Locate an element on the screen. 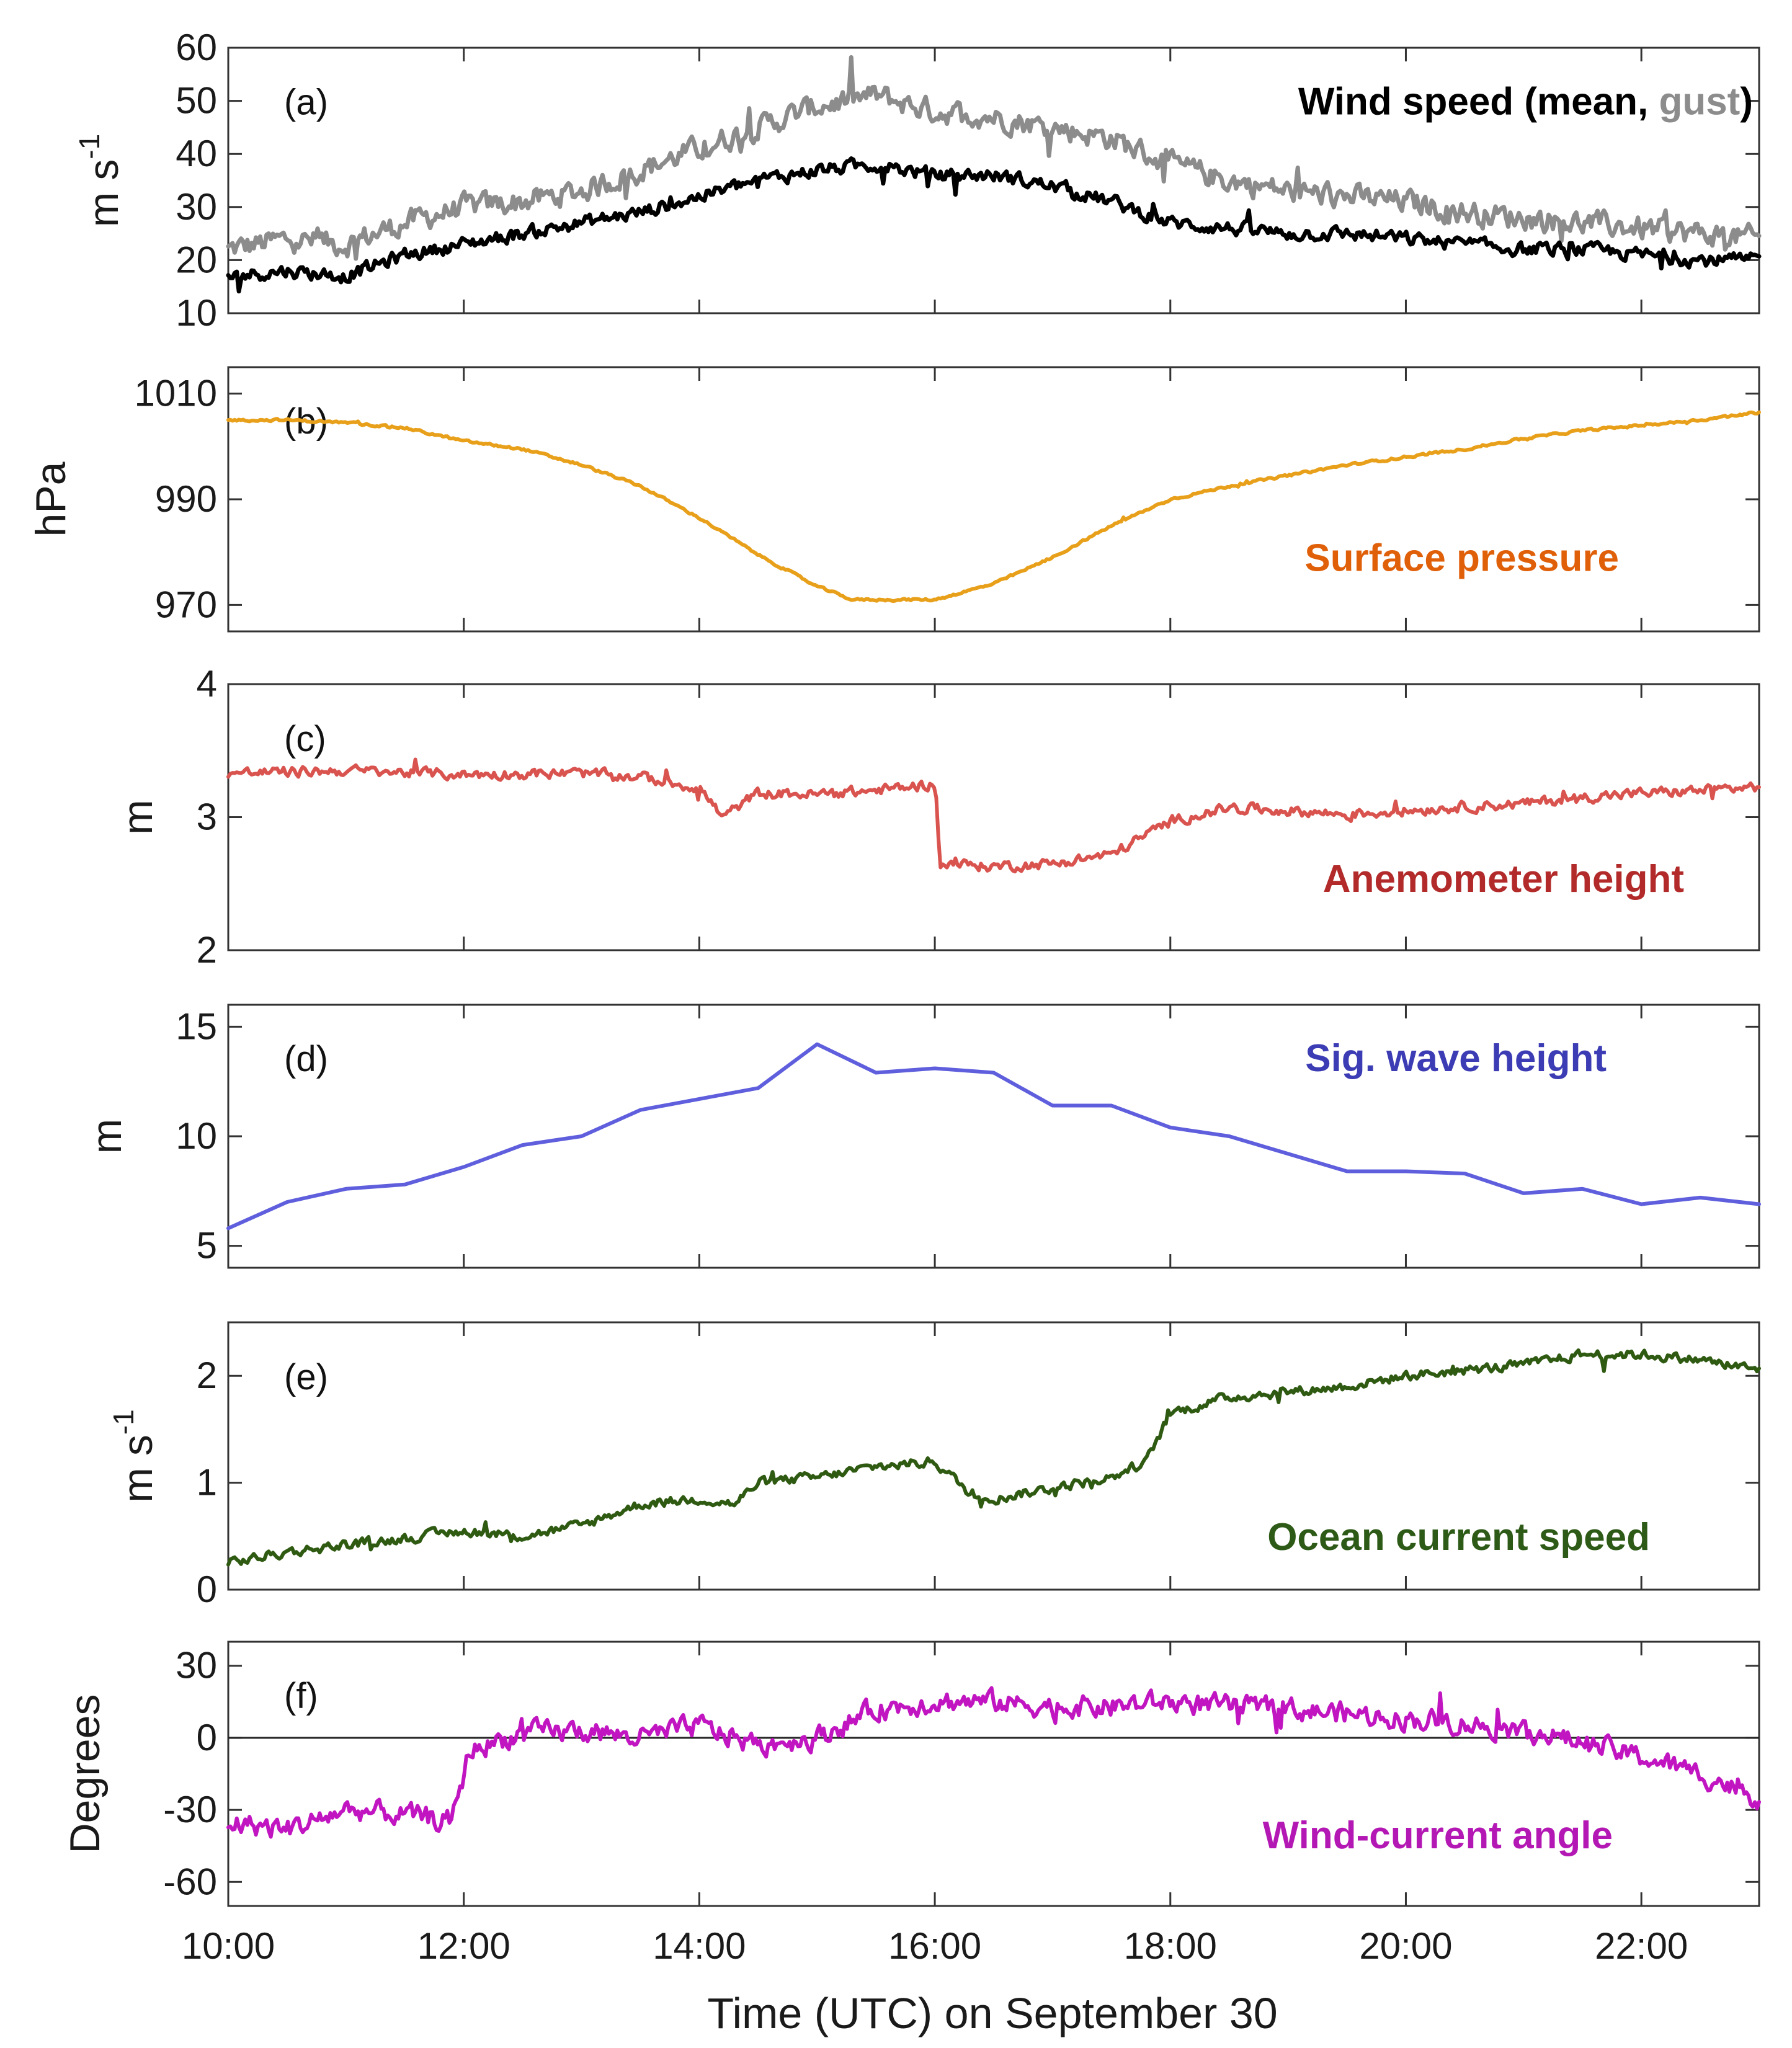 The width and height of the screenshot is (1792, 2048). panel-e: 0 1 2 m s-1 (e) Ocean current speed is located at coordinates (934, 1465).